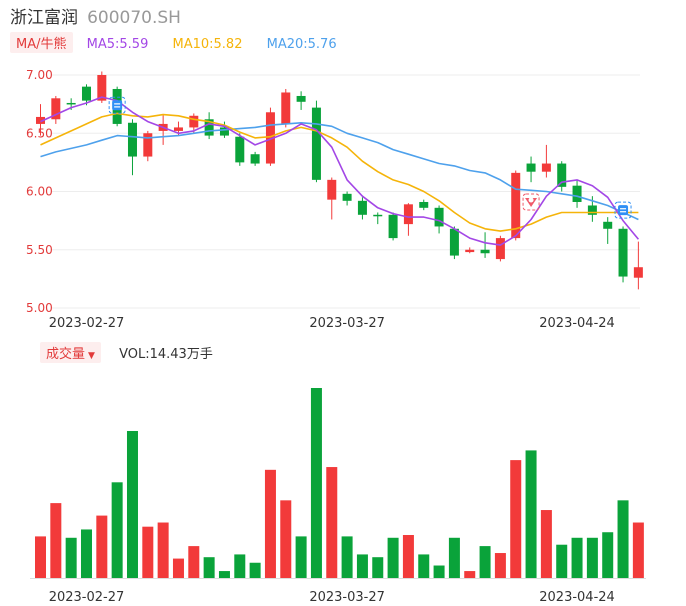 The width and height of the screenshot is (686, 606). I want to click on ma20-legend: MA20:5.76, so click(301, 44).